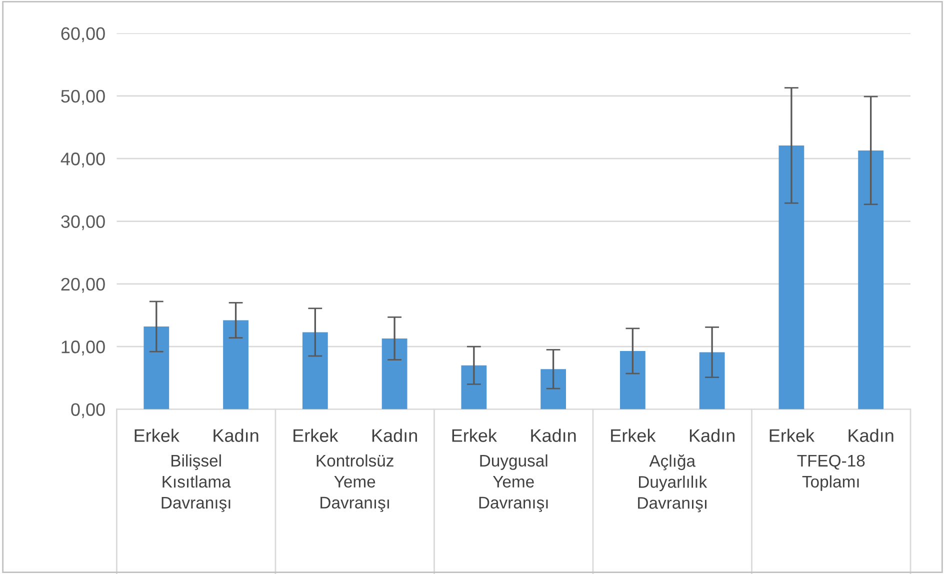 The width and height of the screenshot is (945, 574). Describe the element at coordinates (83, 97) in the screenshot. I see `y-tick-label: 50,00` at that location.